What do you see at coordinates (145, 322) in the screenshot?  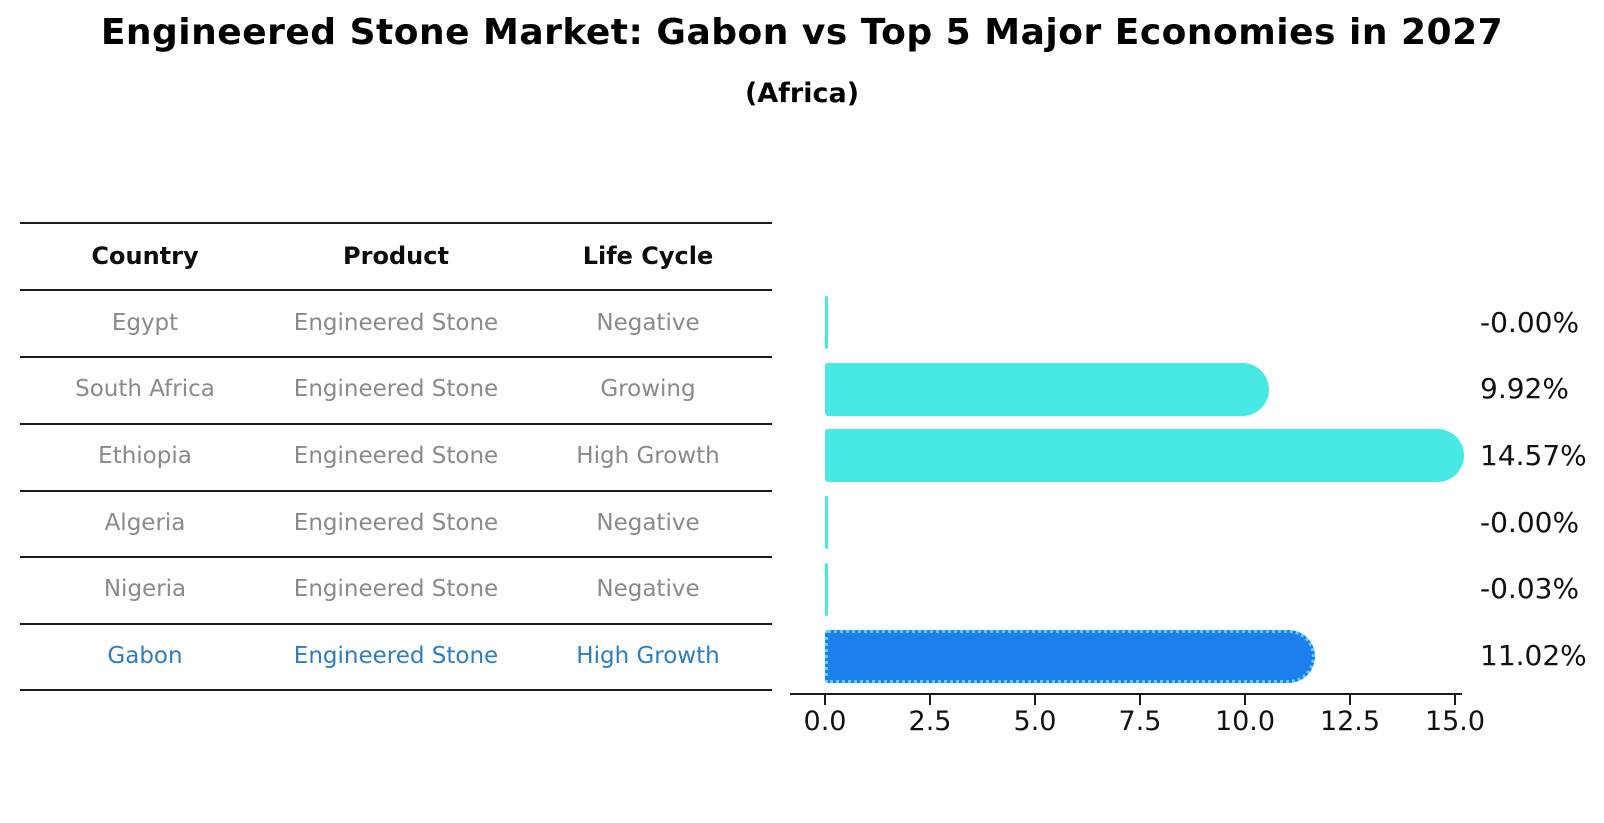 I see `cell-country: Egypt` at bounding box center [145, 322].